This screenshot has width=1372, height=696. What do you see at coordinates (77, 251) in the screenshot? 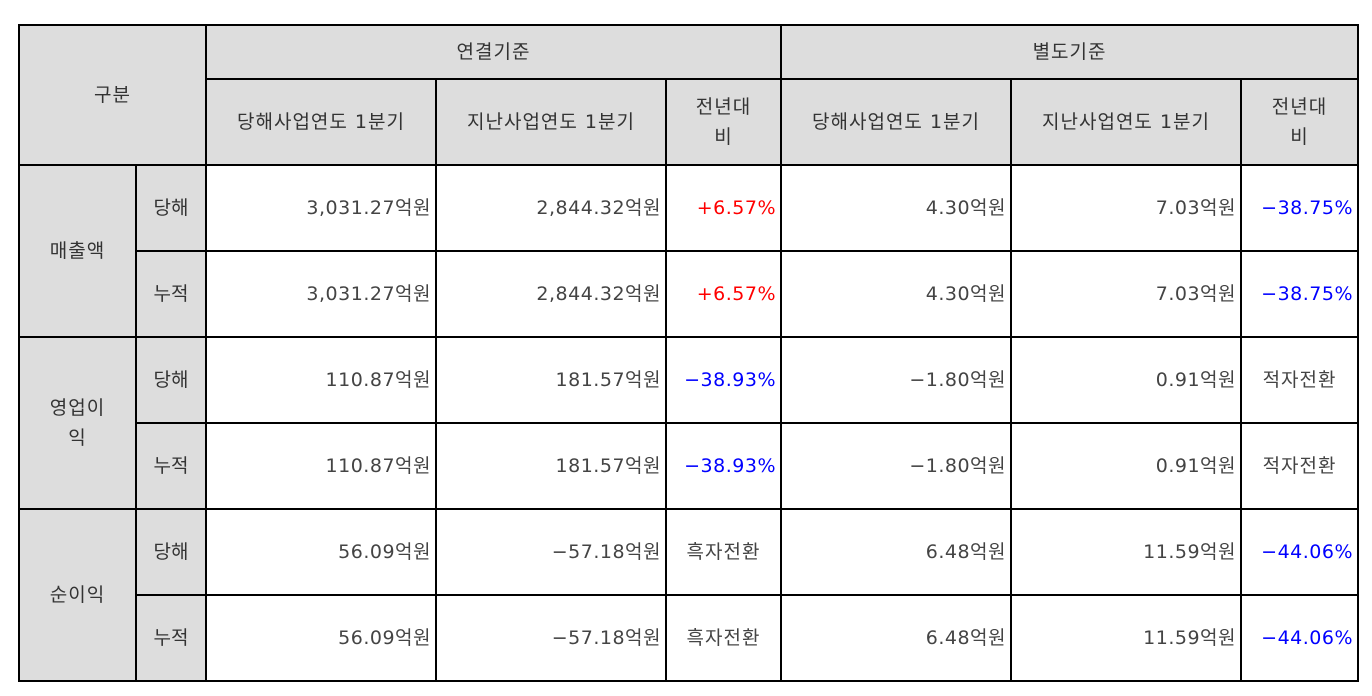
I see `section-label-revenue: 매출액` at bounding box center [77, 251].